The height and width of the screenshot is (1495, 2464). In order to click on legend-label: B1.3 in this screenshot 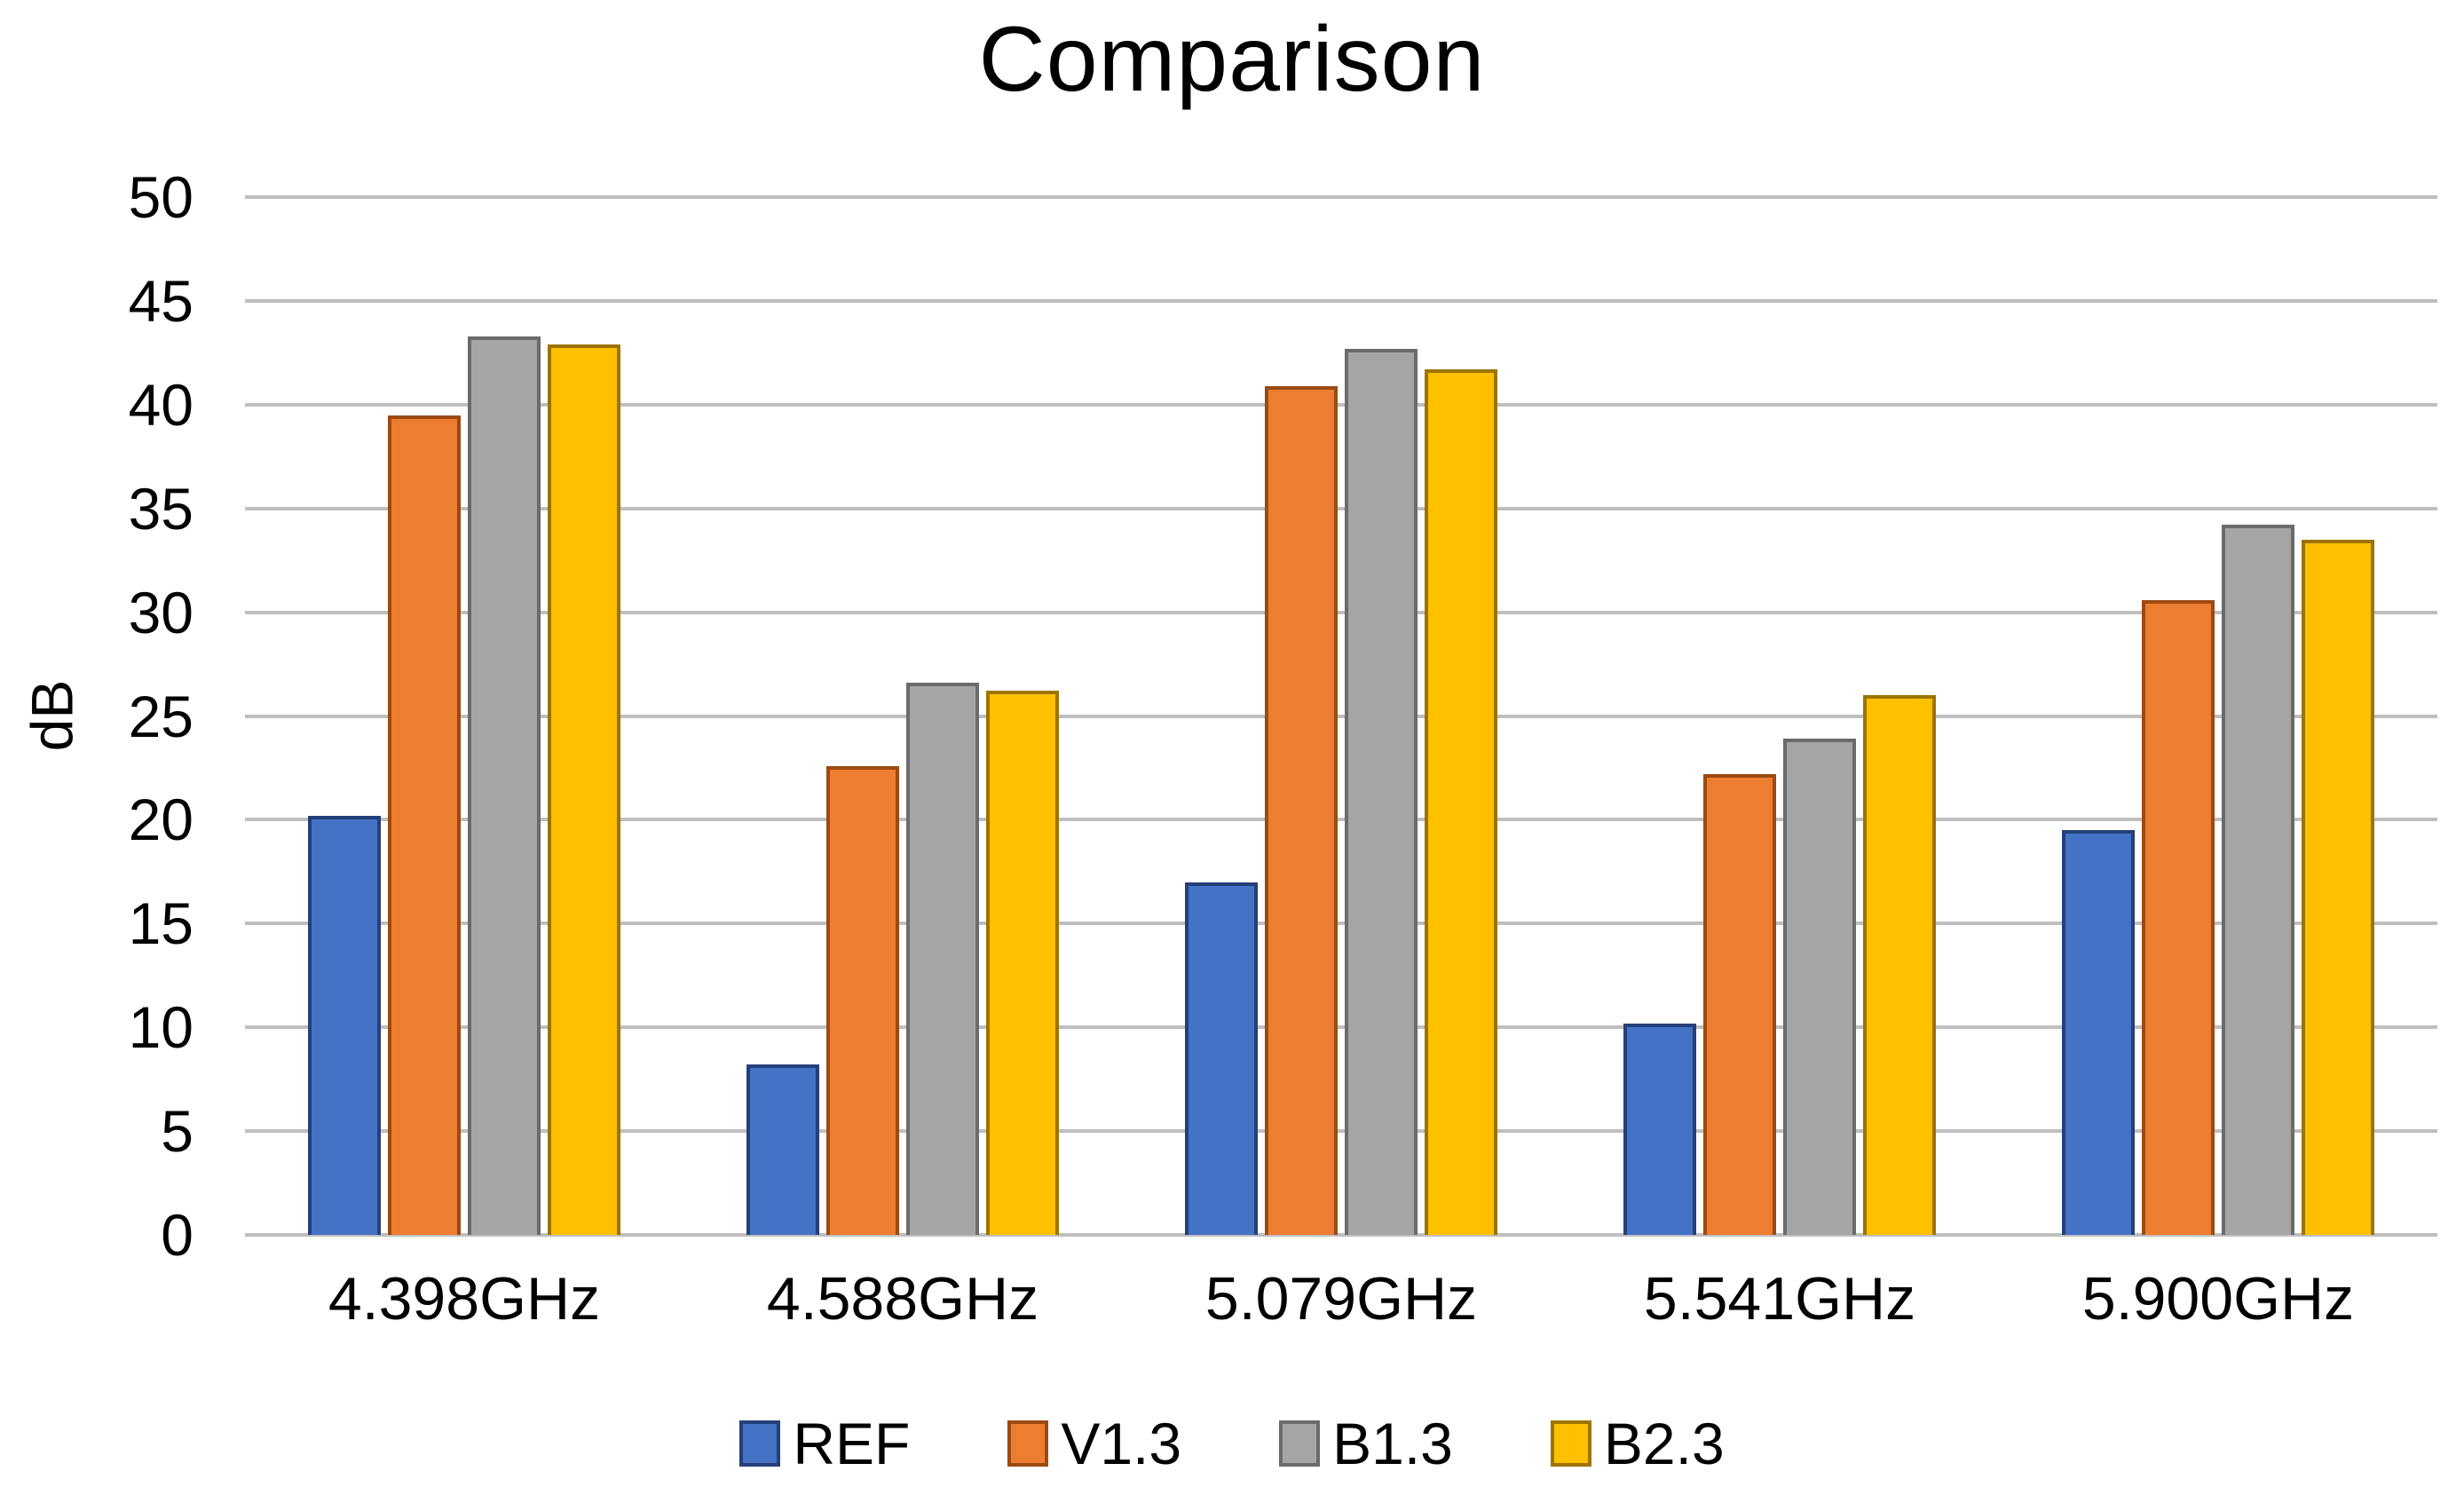, I will do `click(1392, 1443)`.